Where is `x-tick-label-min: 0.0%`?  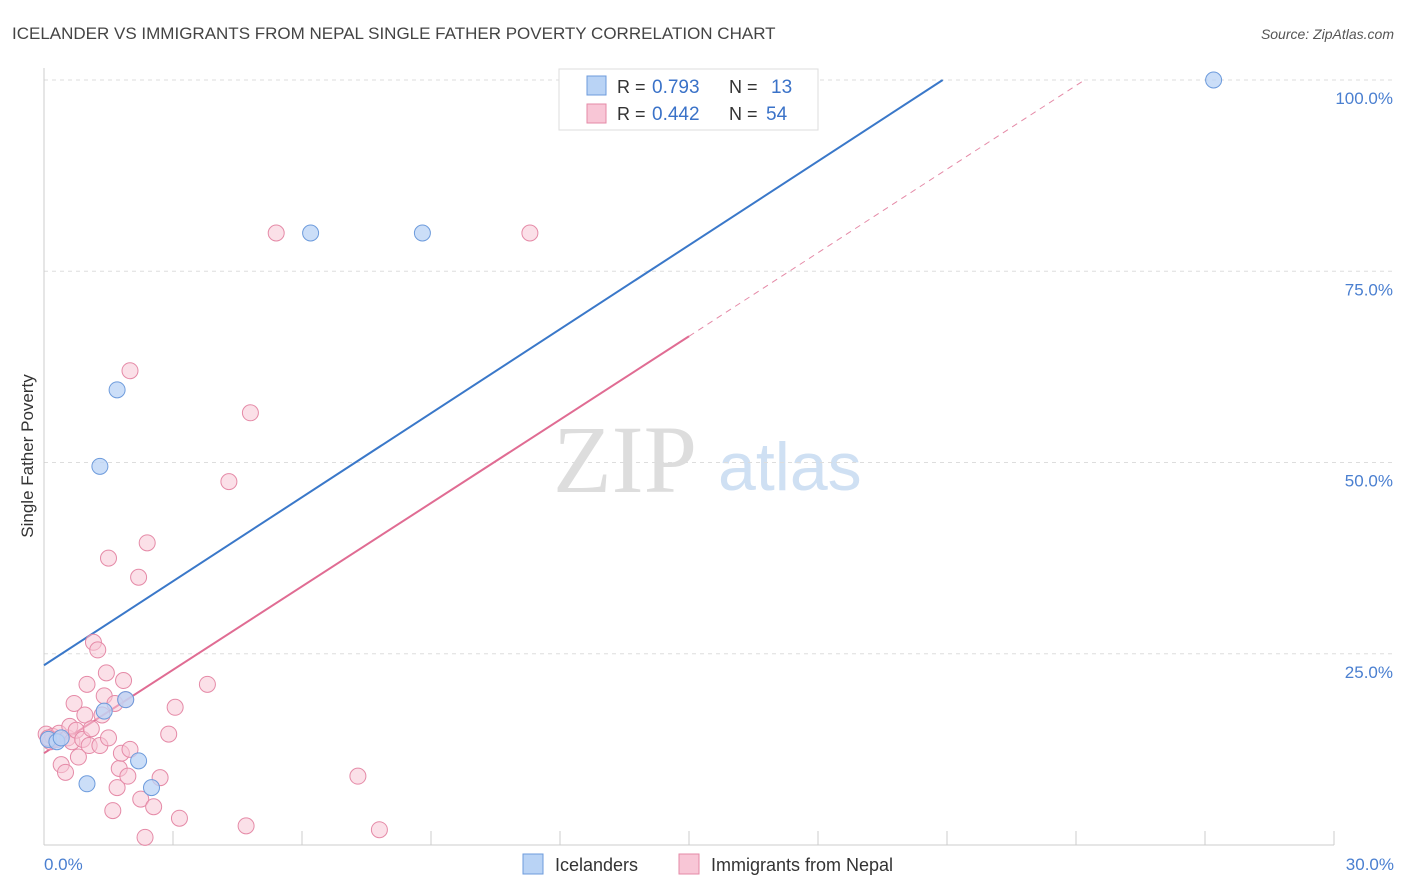 x-tick-label-min: 0.0% is located at coordinates (63, 864).